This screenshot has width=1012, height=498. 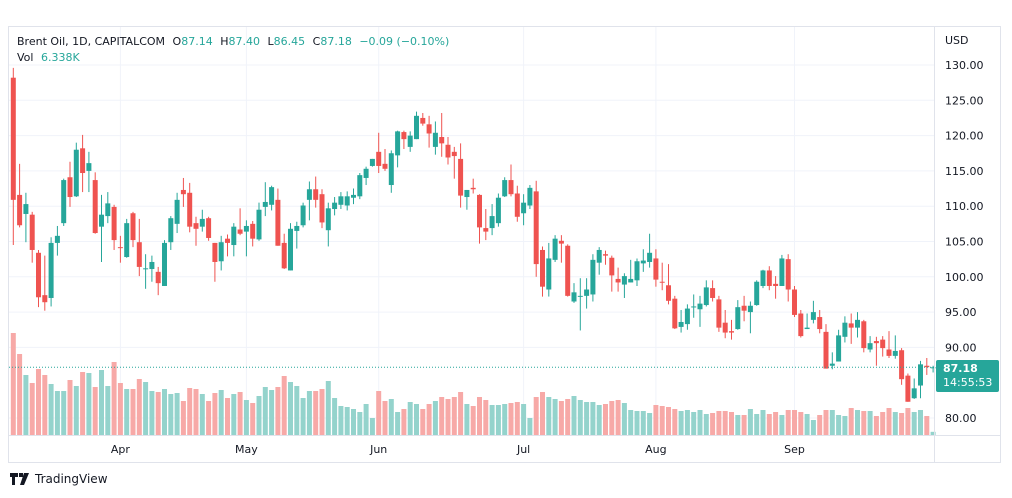 What do you see at coordinates (316, 41) in the screenshot?
I see `close-label: C` at bounding box center [316, 41].